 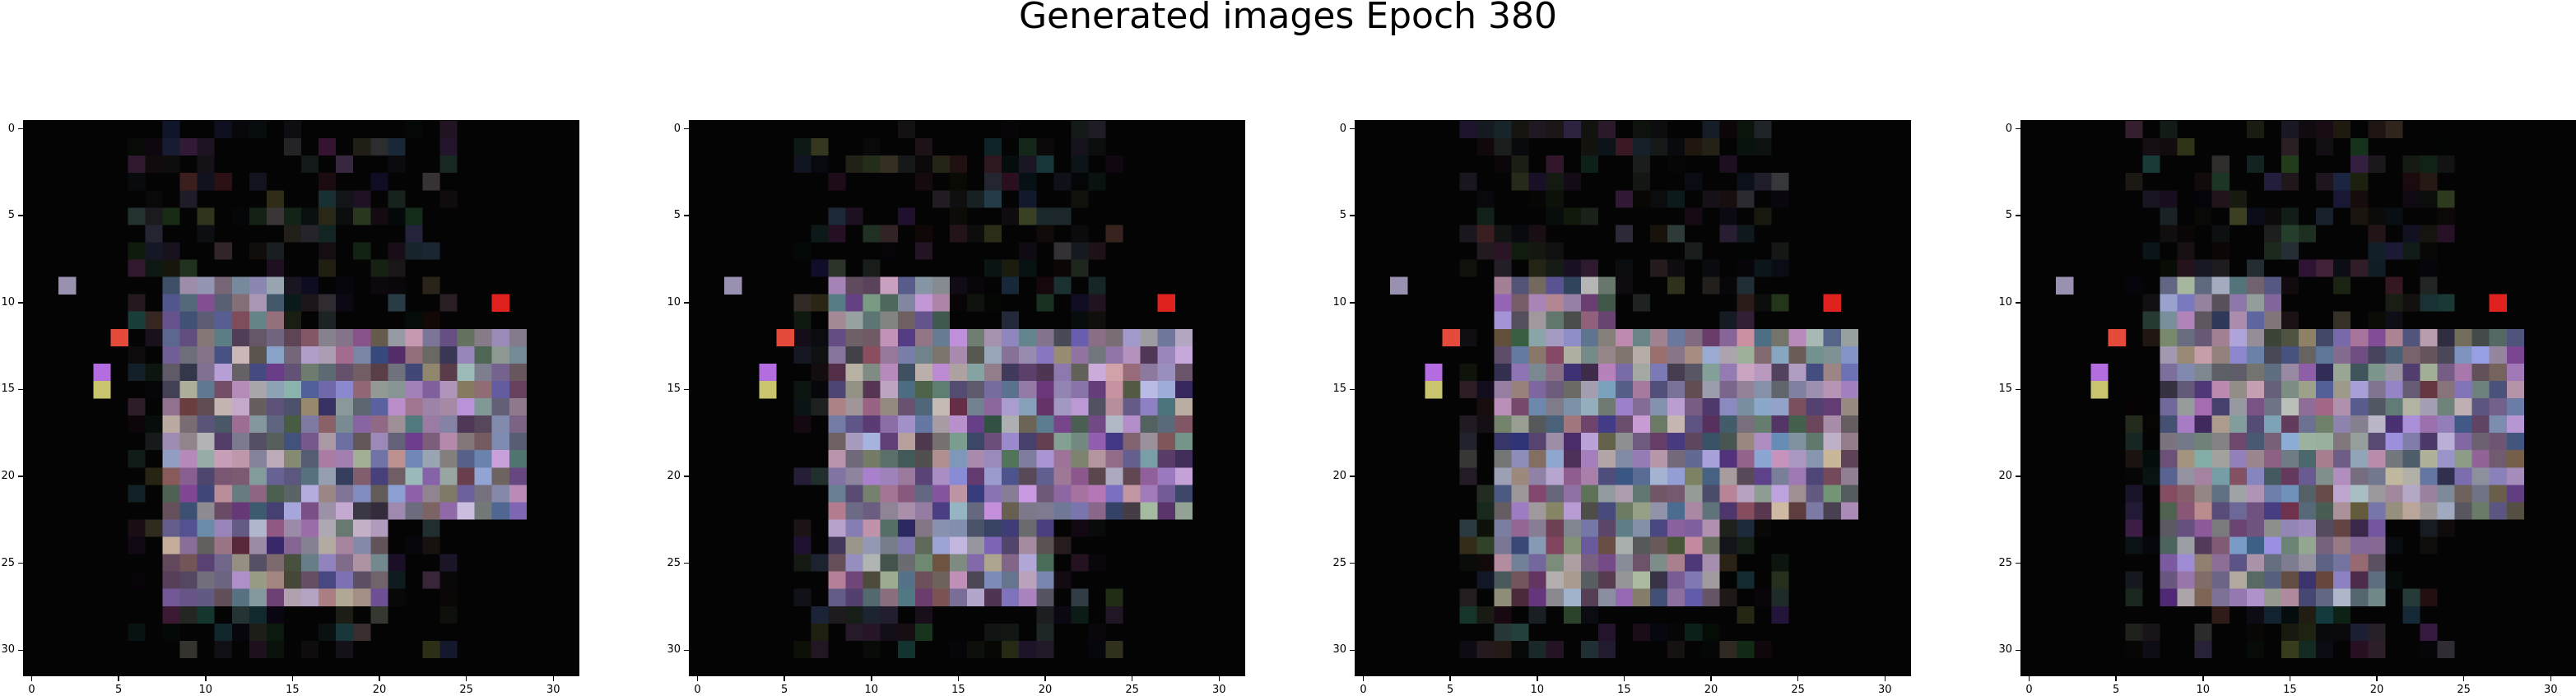 What do you see at coordinates (2551, 678) in the screenshot?
I see `x-tick-mark` at bounding box center [2551, 678].